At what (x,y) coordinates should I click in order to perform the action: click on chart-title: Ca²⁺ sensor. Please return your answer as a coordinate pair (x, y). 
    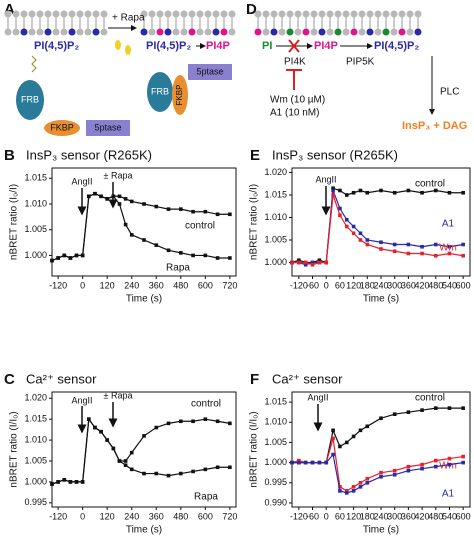
    Looking at the image, I should click on (307, 378).